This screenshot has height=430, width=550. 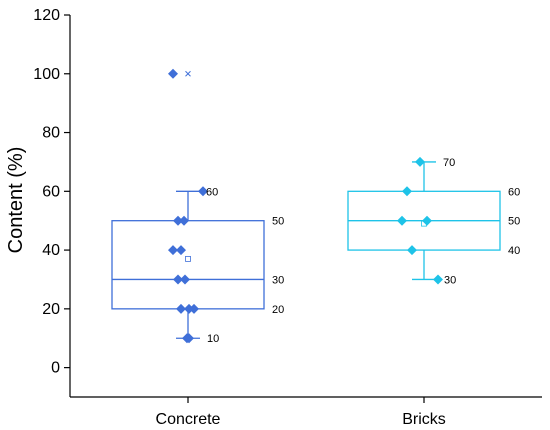 I want to click on y-tick-label: 20, so click(x=51, y=309).